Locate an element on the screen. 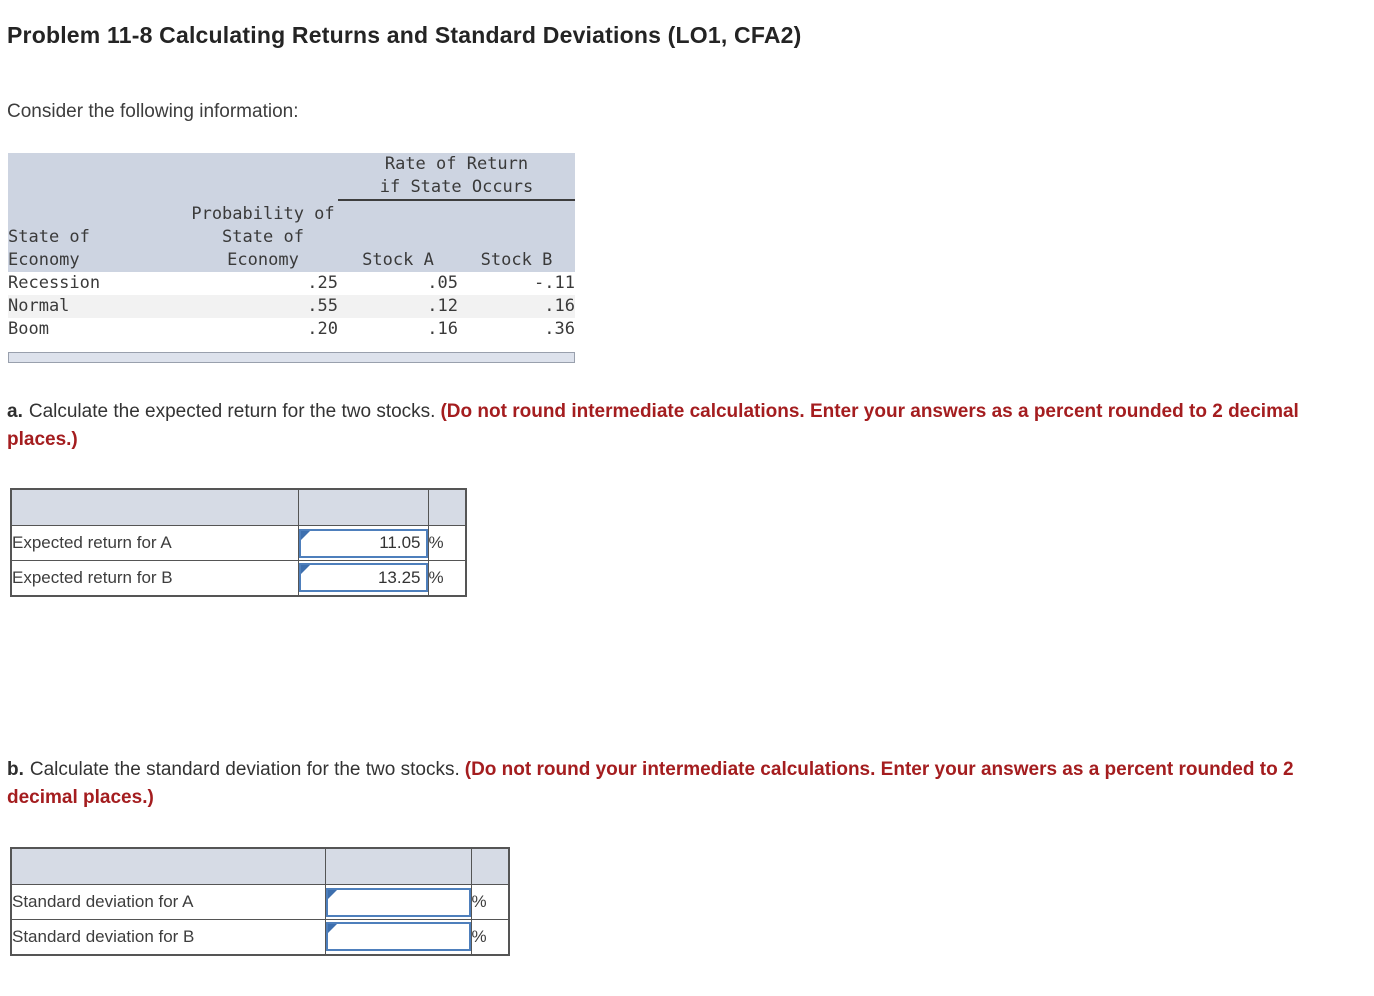 Image resolution: width=1374 pixels, height=996 pixels. cell-stock-b: .16 is located at coordinates (559, 306).